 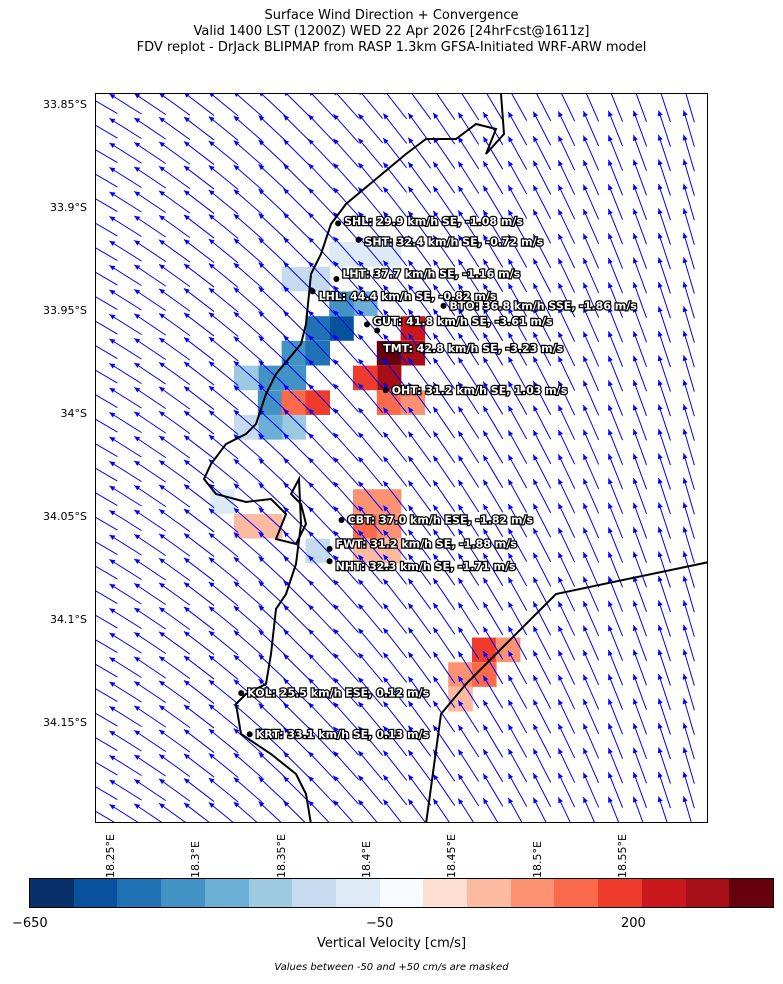 What do you see at coordinates (436, 520) in the screenshot?
I see `station-marker: CBT: 37.0 km/h ESE, -1.82 m/s` at bounding box center [436, 520].